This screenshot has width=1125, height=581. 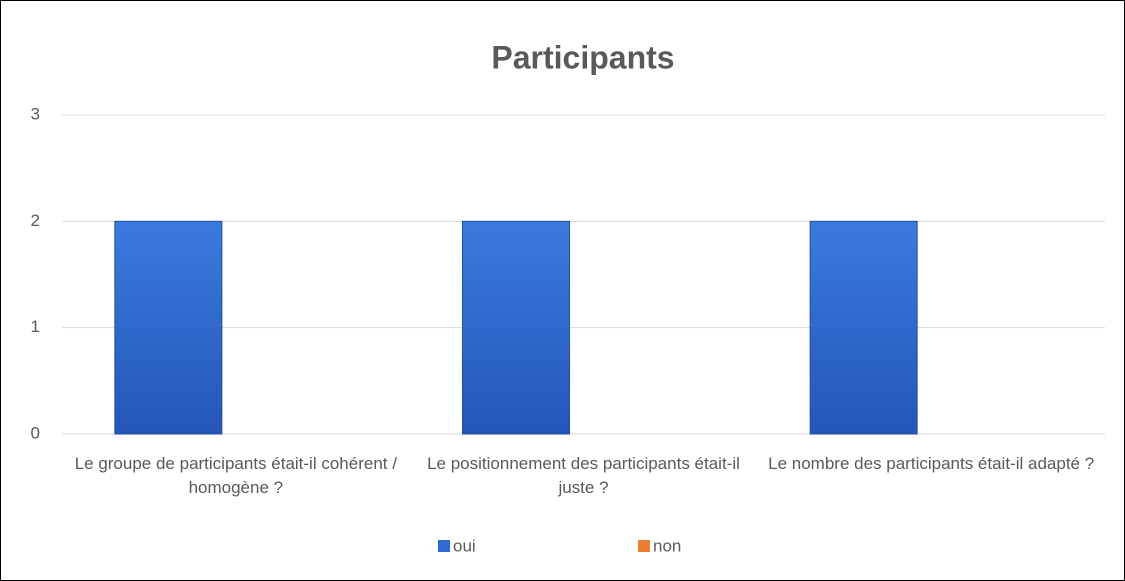 I want to click on legend-label: non, so click(x=667, y=545).